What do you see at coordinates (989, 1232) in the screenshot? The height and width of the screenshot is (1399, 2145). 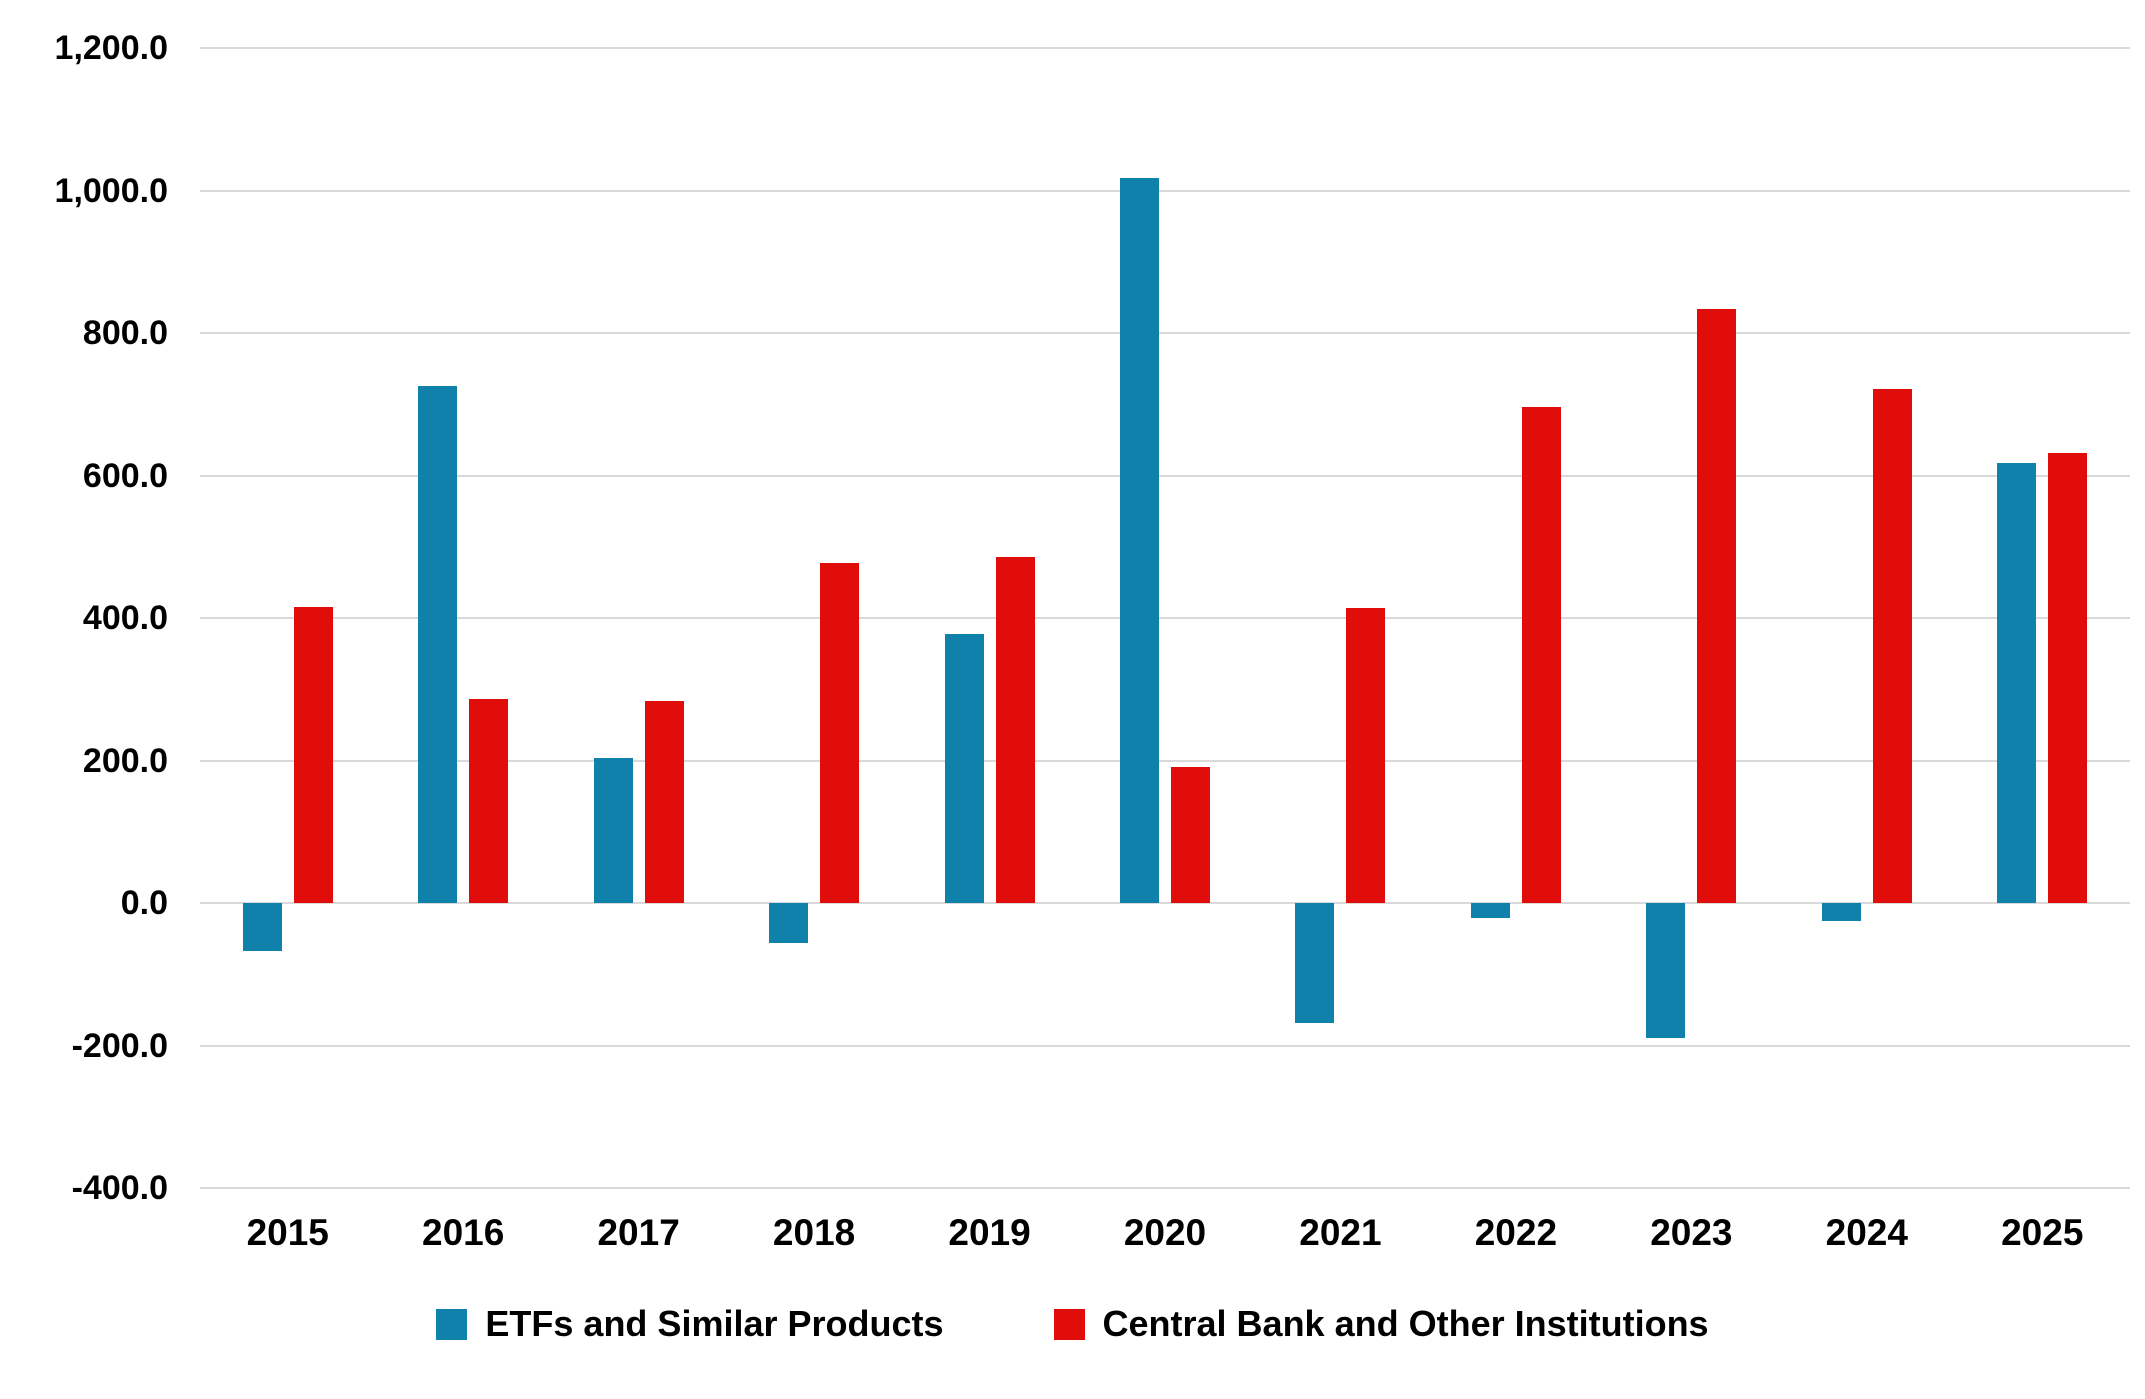 I see `xtick-label-2019: 2019` at bounding box center [989, 1232].